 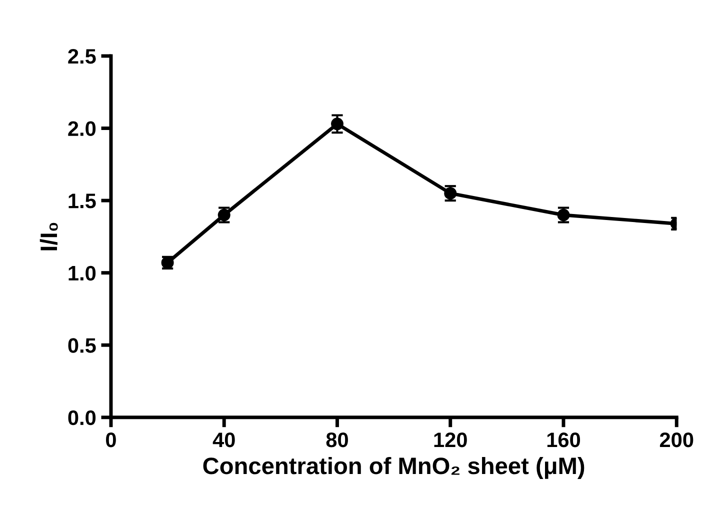 I want to click on x-tick-label: 200, so click(x=677, y=440).